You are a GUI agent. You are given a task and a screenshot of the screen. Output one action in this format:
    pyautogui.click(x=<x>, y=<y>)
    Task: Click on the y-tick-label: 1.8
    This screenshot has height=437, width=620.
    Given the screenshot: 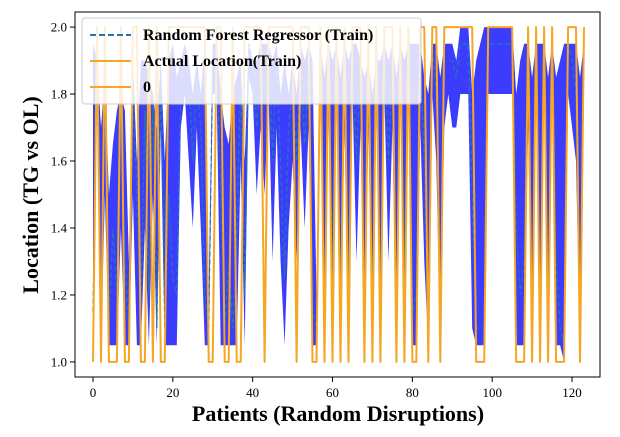 What is the action you would take?
    pyautogui.click(x=59, y=94)
    